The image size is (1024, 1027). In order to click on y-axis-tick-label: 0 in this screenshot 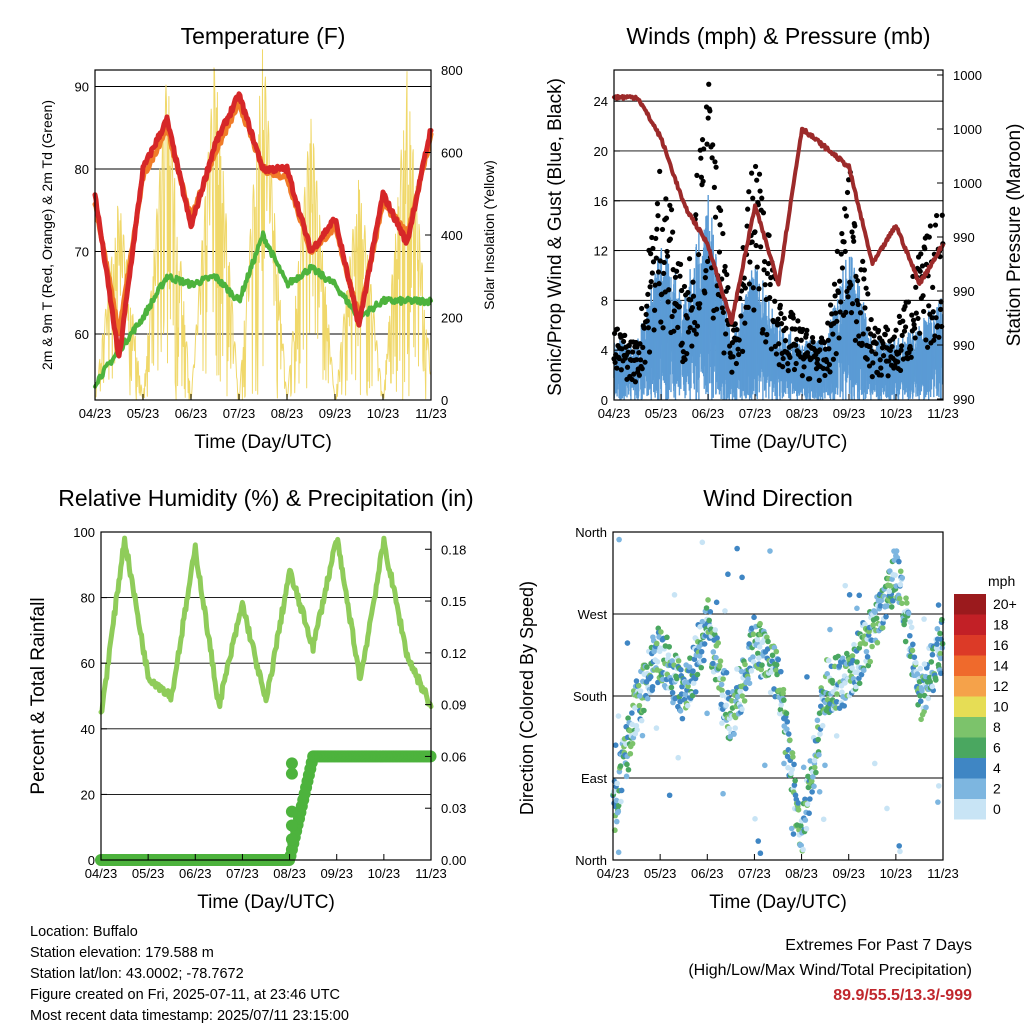, I will do `click(604, 400)`.